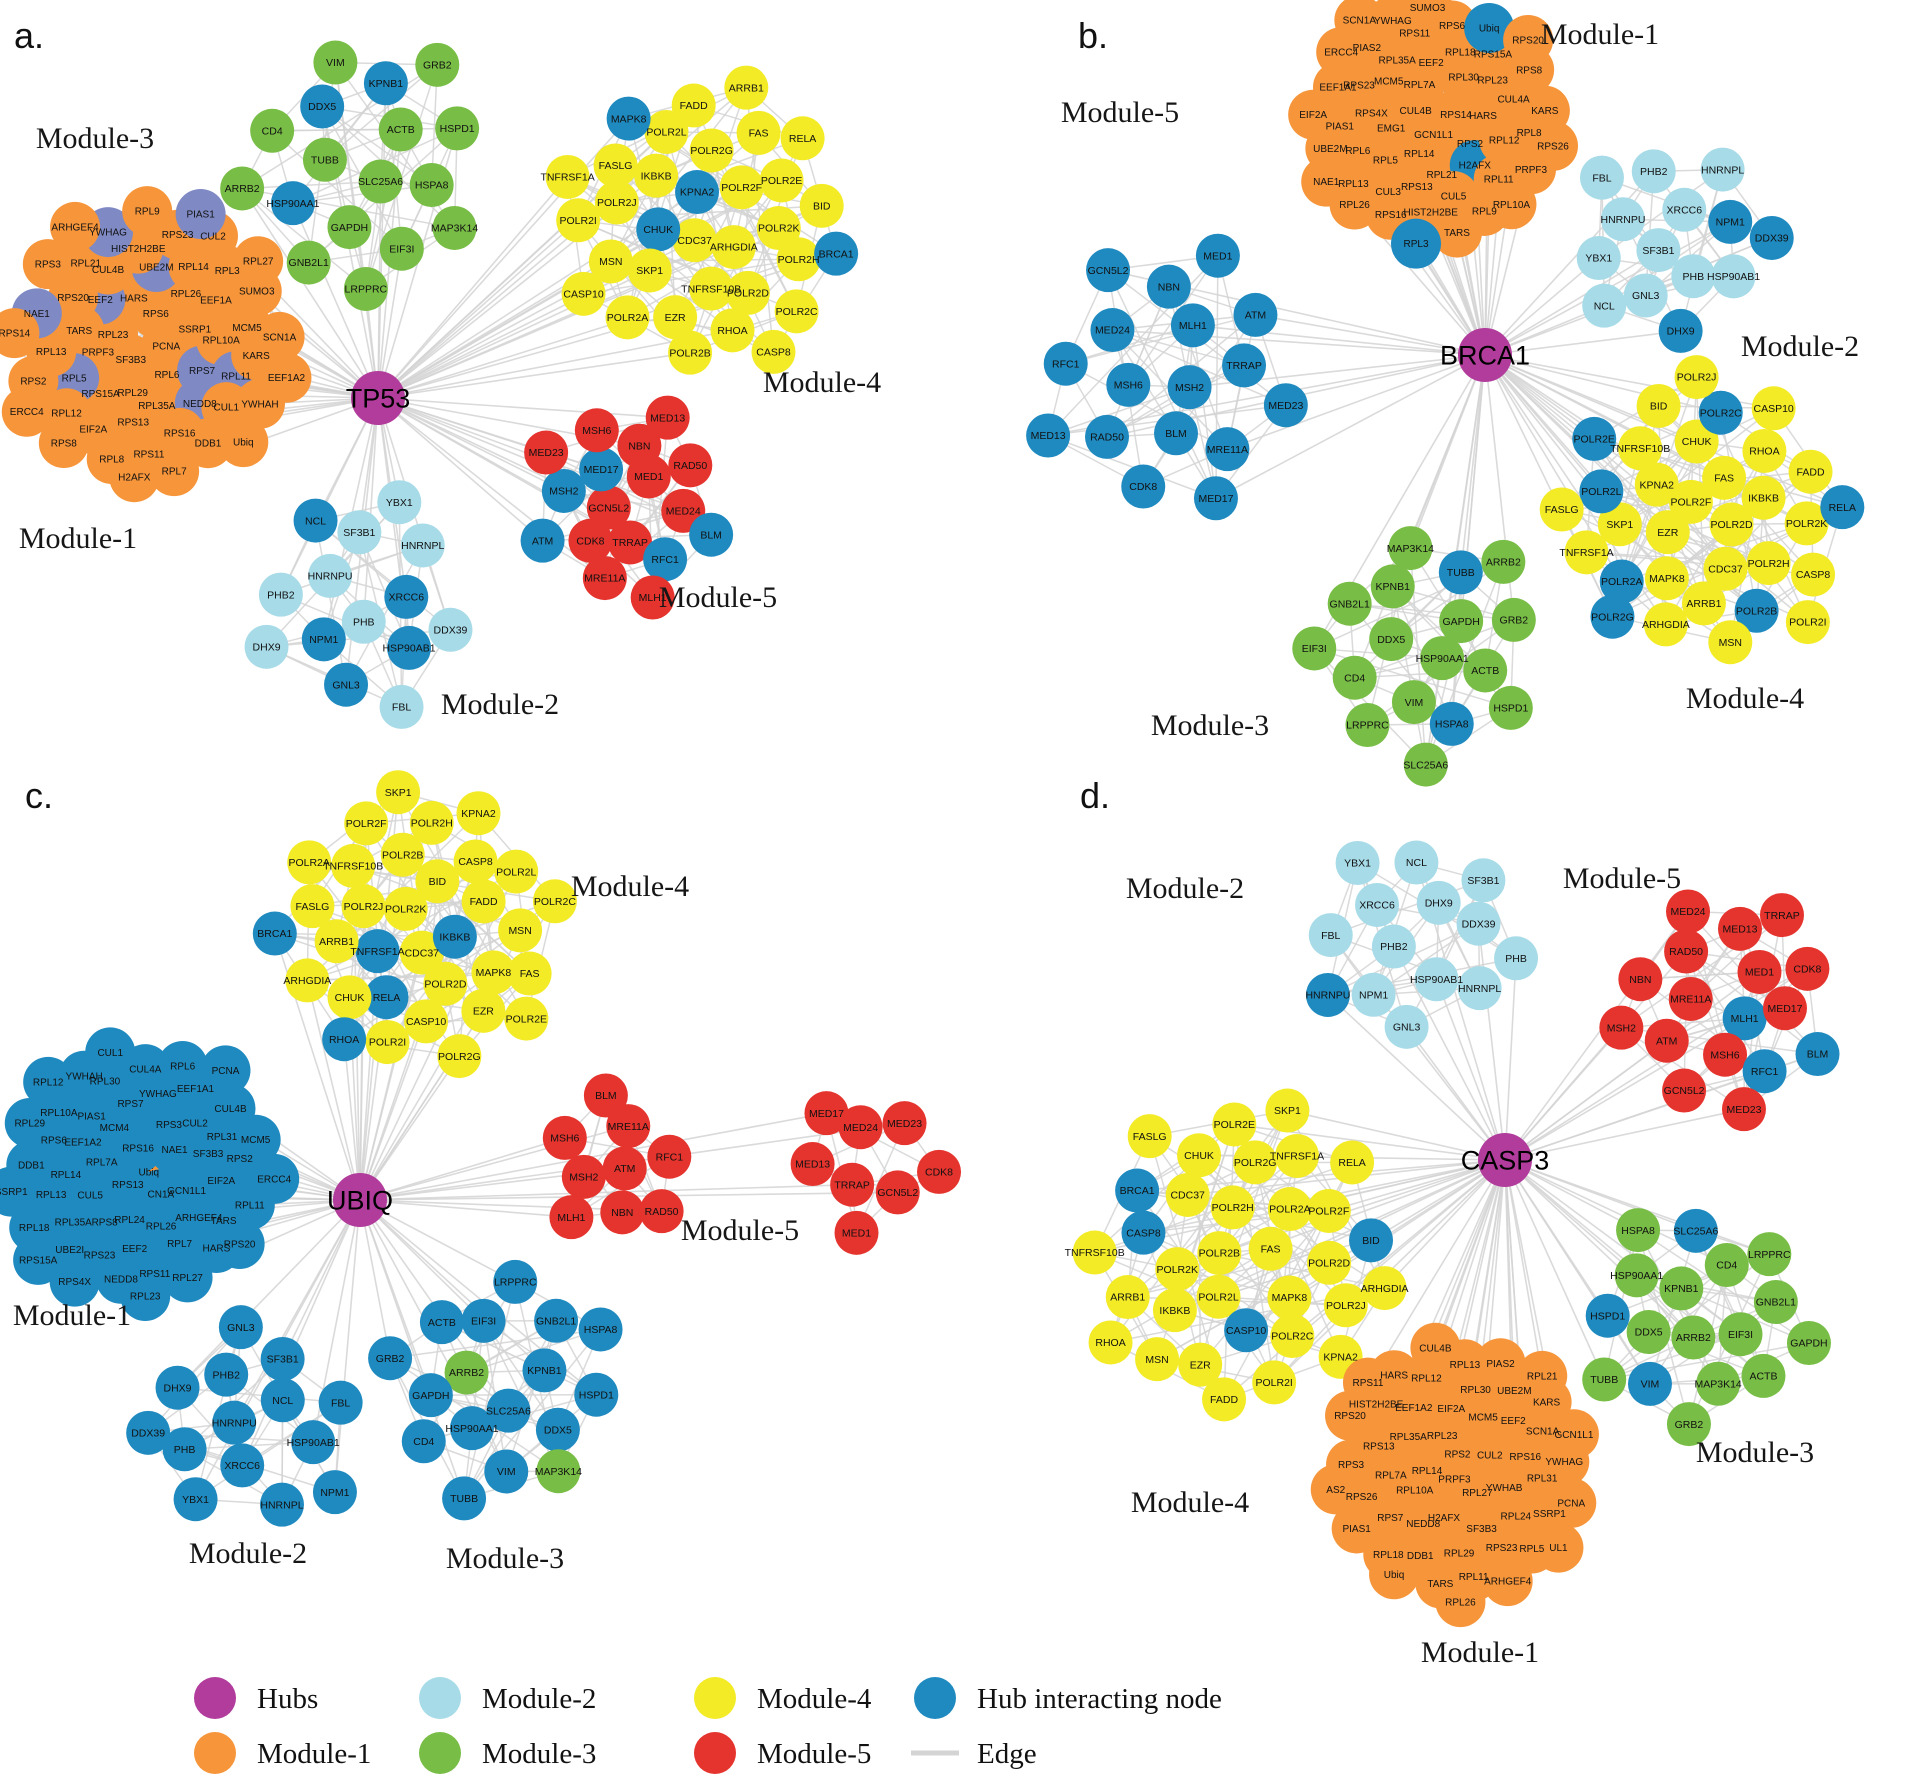  Describe the element at coordinates (822, 206) in the screenshot. I see `node-label-BID: BID` at that location.